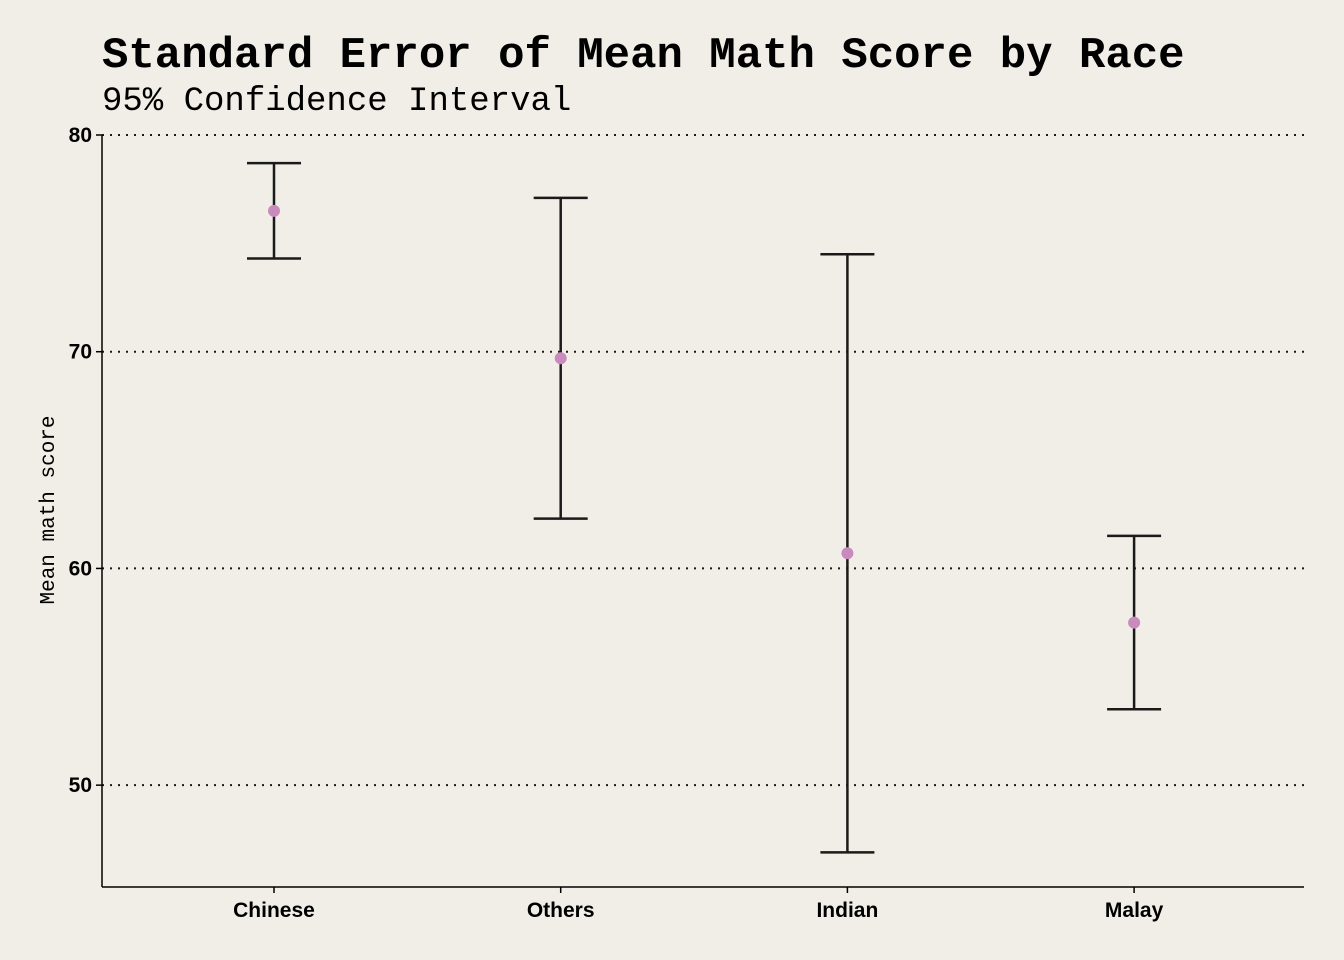  I want to click on y-tick-label: 70, so click(80, 352).